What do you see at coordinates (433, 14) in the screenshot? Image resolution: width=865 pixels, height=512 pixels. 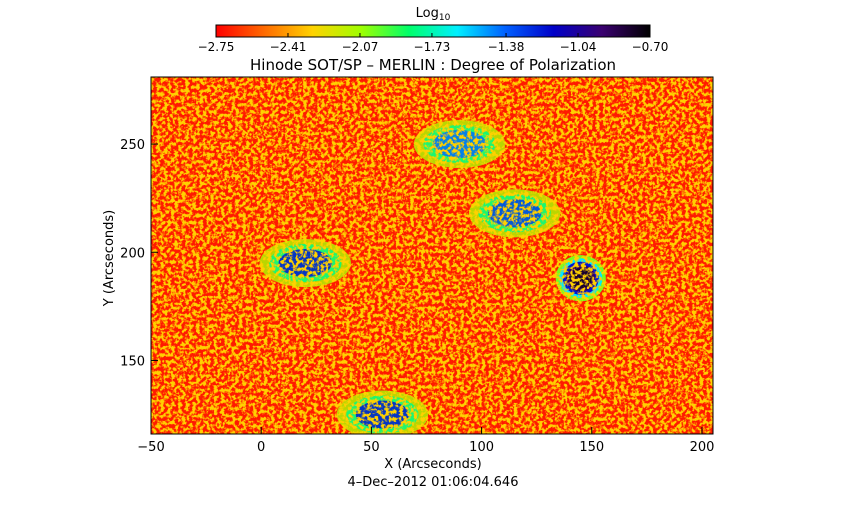 I see `colorbar-label: Log10` at bounding box center [433, 14].